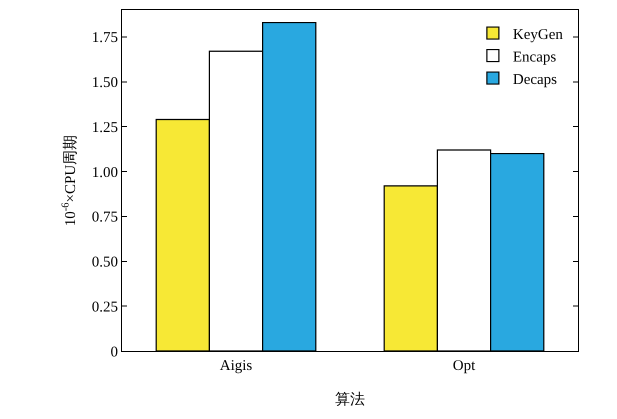  I want to click on y-tick-label: 1.75, so click(105, 38).